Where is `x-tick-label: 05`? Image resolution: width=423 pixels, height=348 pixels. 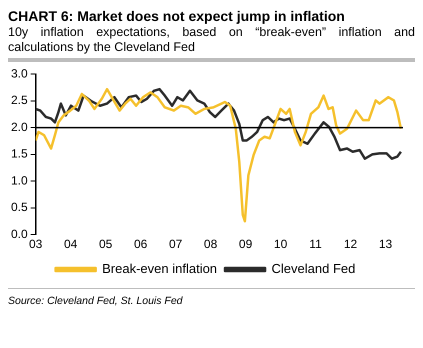
x-tick-label: 05 is located at coordinates (105, 244).